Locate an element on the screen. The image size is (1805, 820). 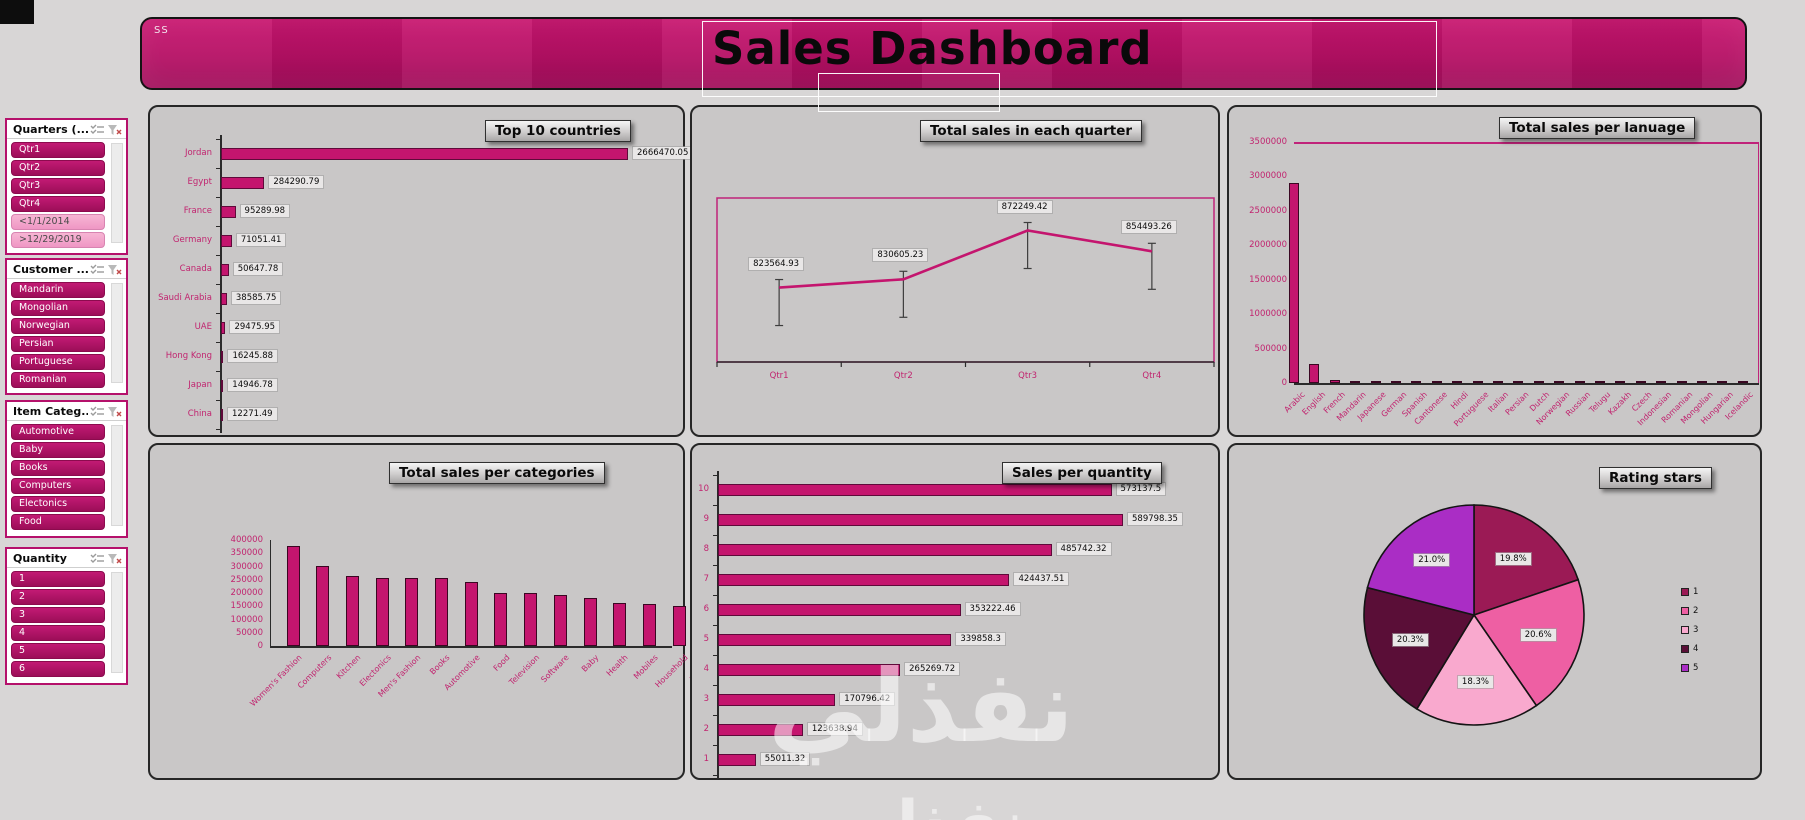
bar-category-label: 5 is located at coordinates (706, 639).